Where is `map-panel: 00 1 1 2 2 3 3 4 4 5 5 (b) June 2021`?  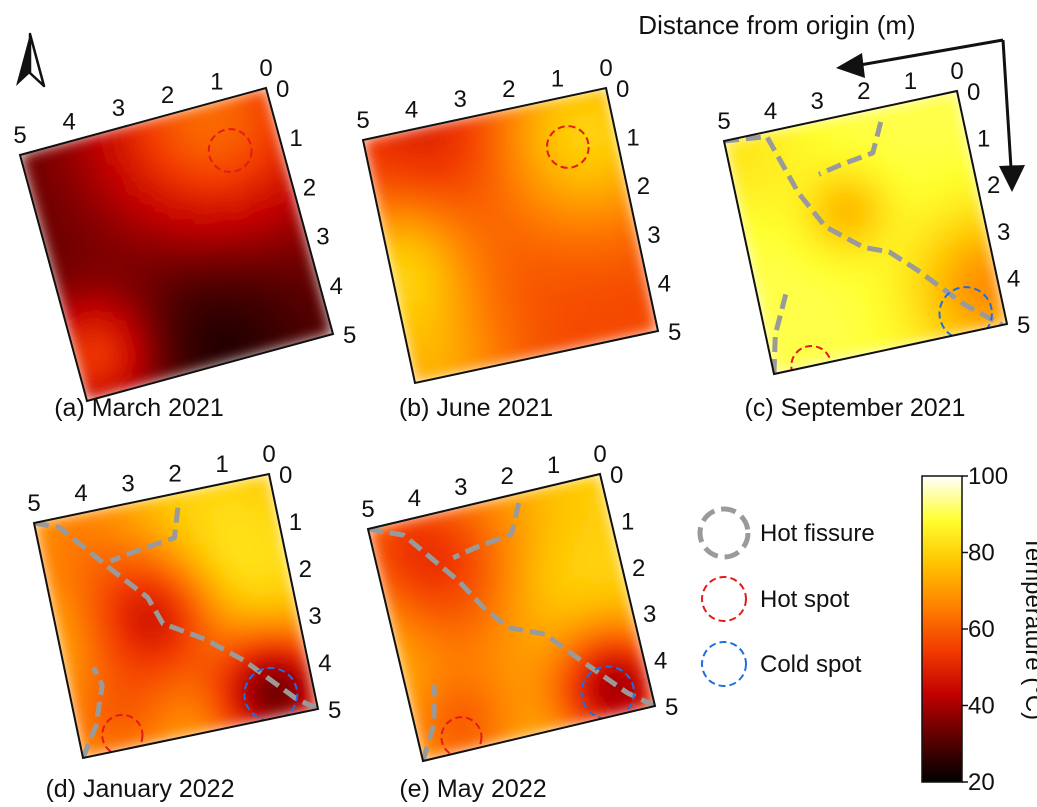
map-panel: 00 1 1 2 2 3 3 4 4 5 5 (b) June 2021 is located at coordinates (518, 238).